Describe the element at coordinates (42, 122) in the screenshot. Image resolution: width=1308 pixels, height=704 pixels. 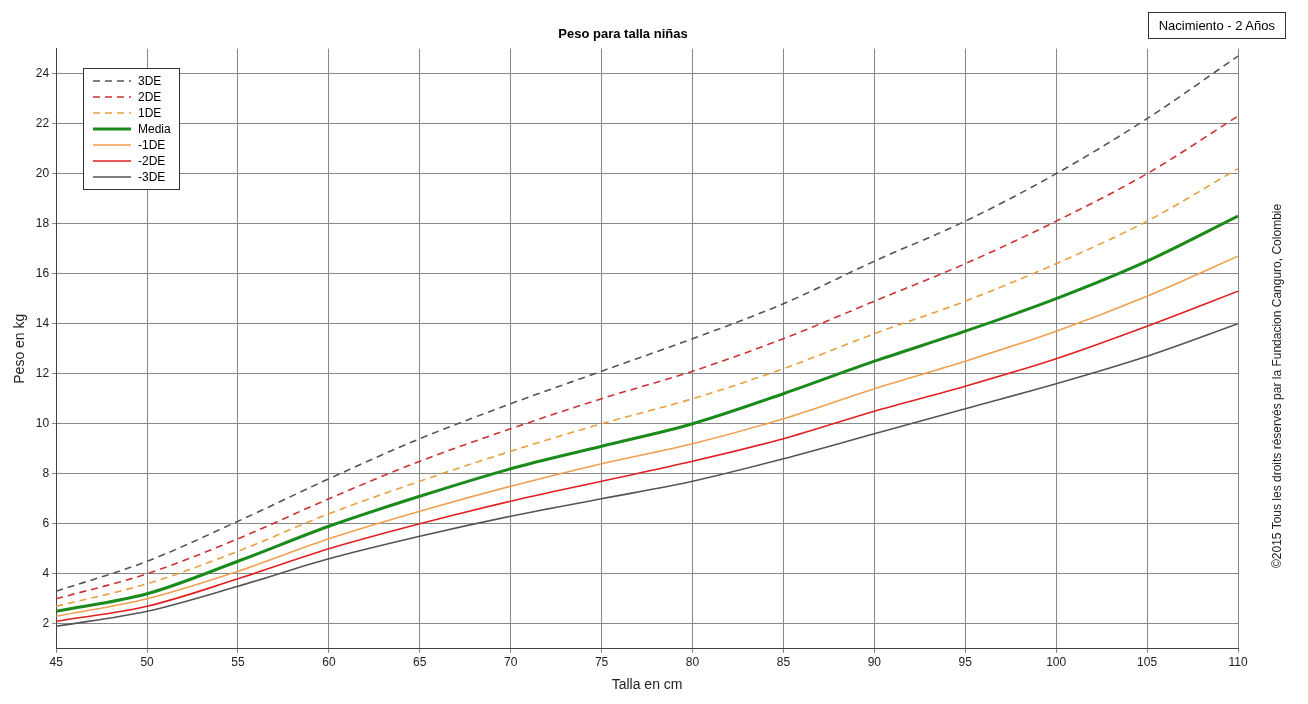
I see `y-tick-label: 22` at that location.